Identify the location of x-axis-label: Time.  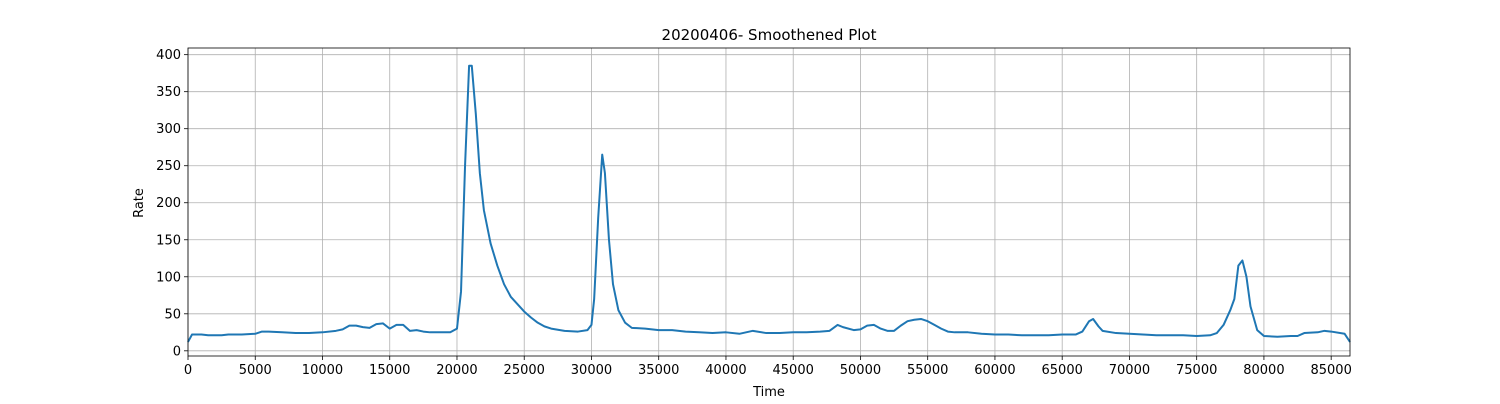
(768, 392).